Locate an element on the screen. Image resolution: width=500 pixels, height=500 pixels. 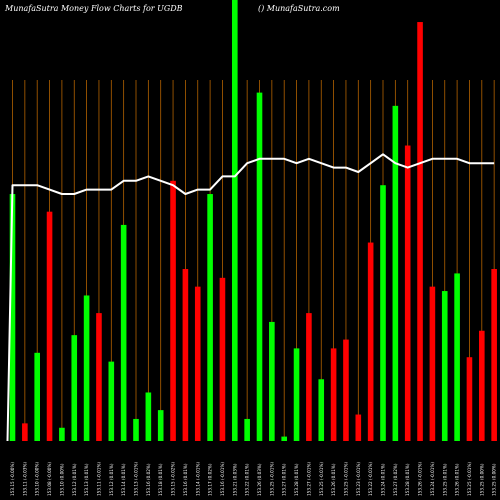
x-tick-label: 153.14 (-0.01%) is located at coordinates (197, 479).